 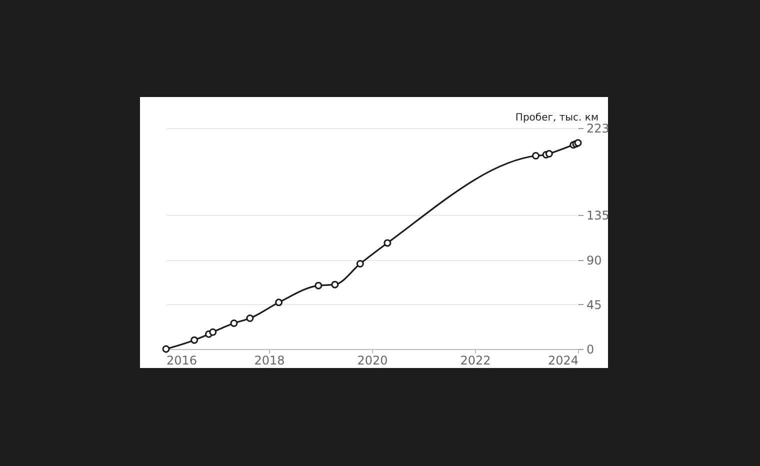 I want to click on y-tick-label: 90, so click(x=594, y=260).